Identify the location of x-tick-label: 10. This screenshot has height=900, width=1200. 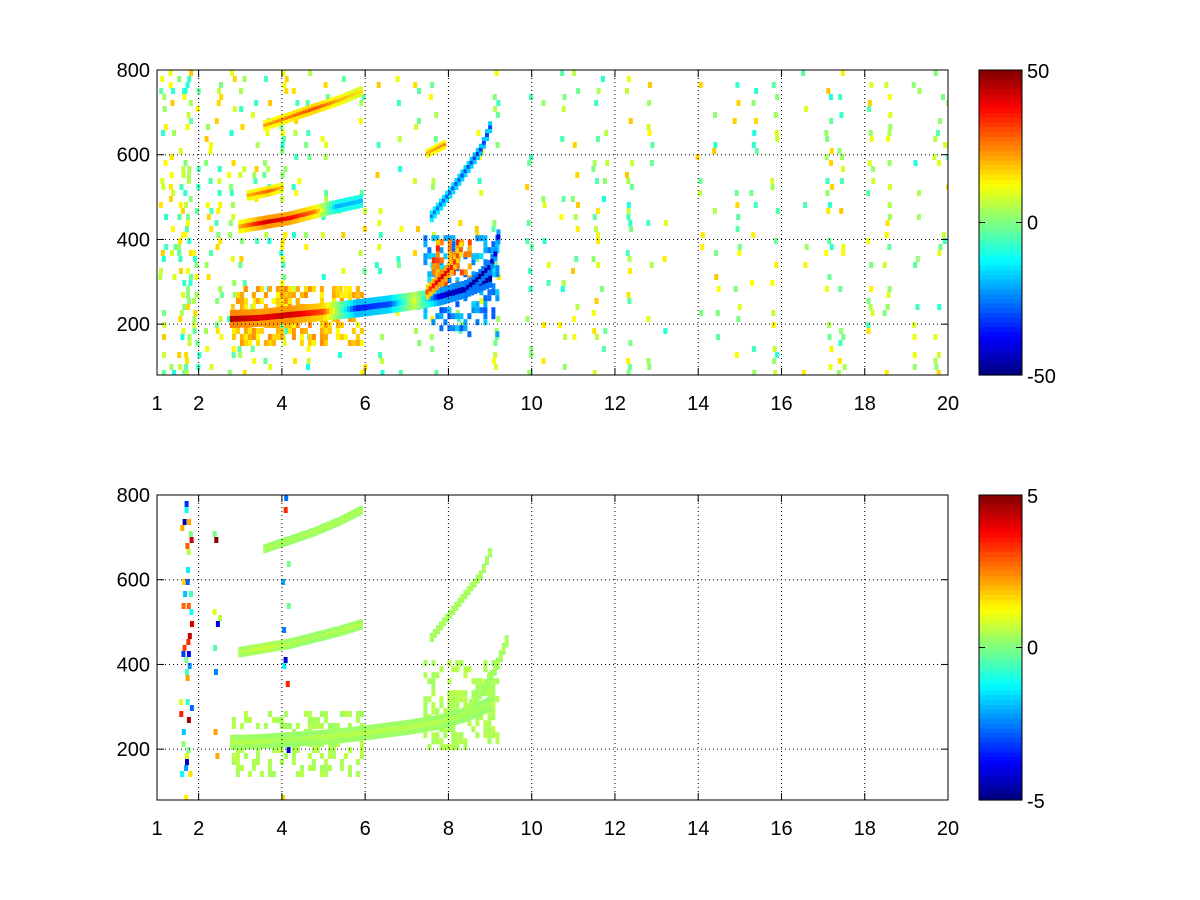
(532, 829).